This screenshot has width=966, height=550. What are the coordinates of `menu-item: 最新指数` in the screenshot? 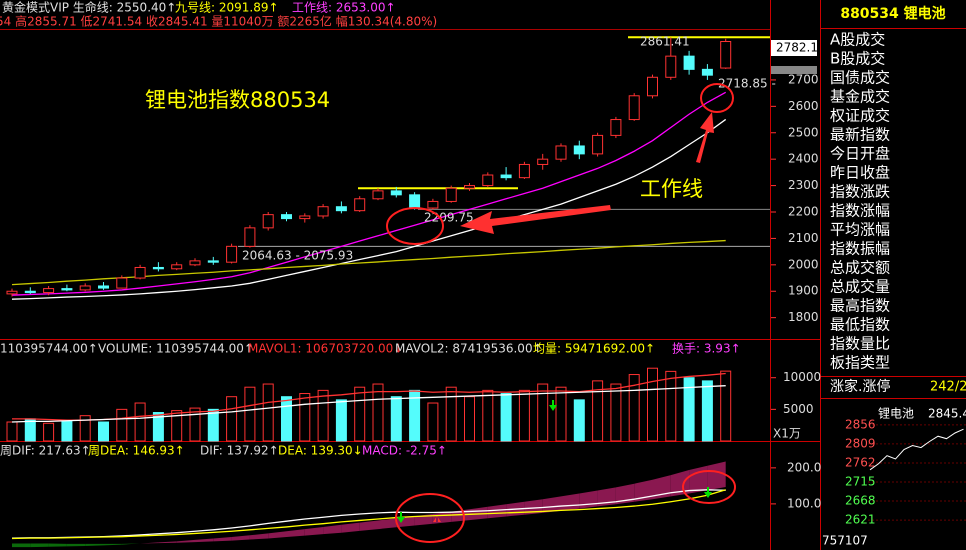 It's located at (860, 135).